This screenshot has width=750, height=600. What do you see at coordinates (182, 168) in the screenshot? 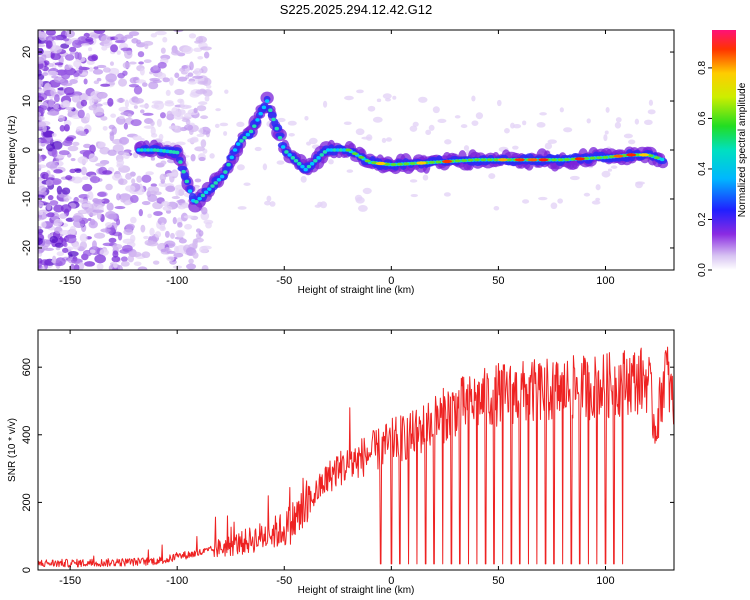
I see `trace-mid` at bounding box center [182, 168].